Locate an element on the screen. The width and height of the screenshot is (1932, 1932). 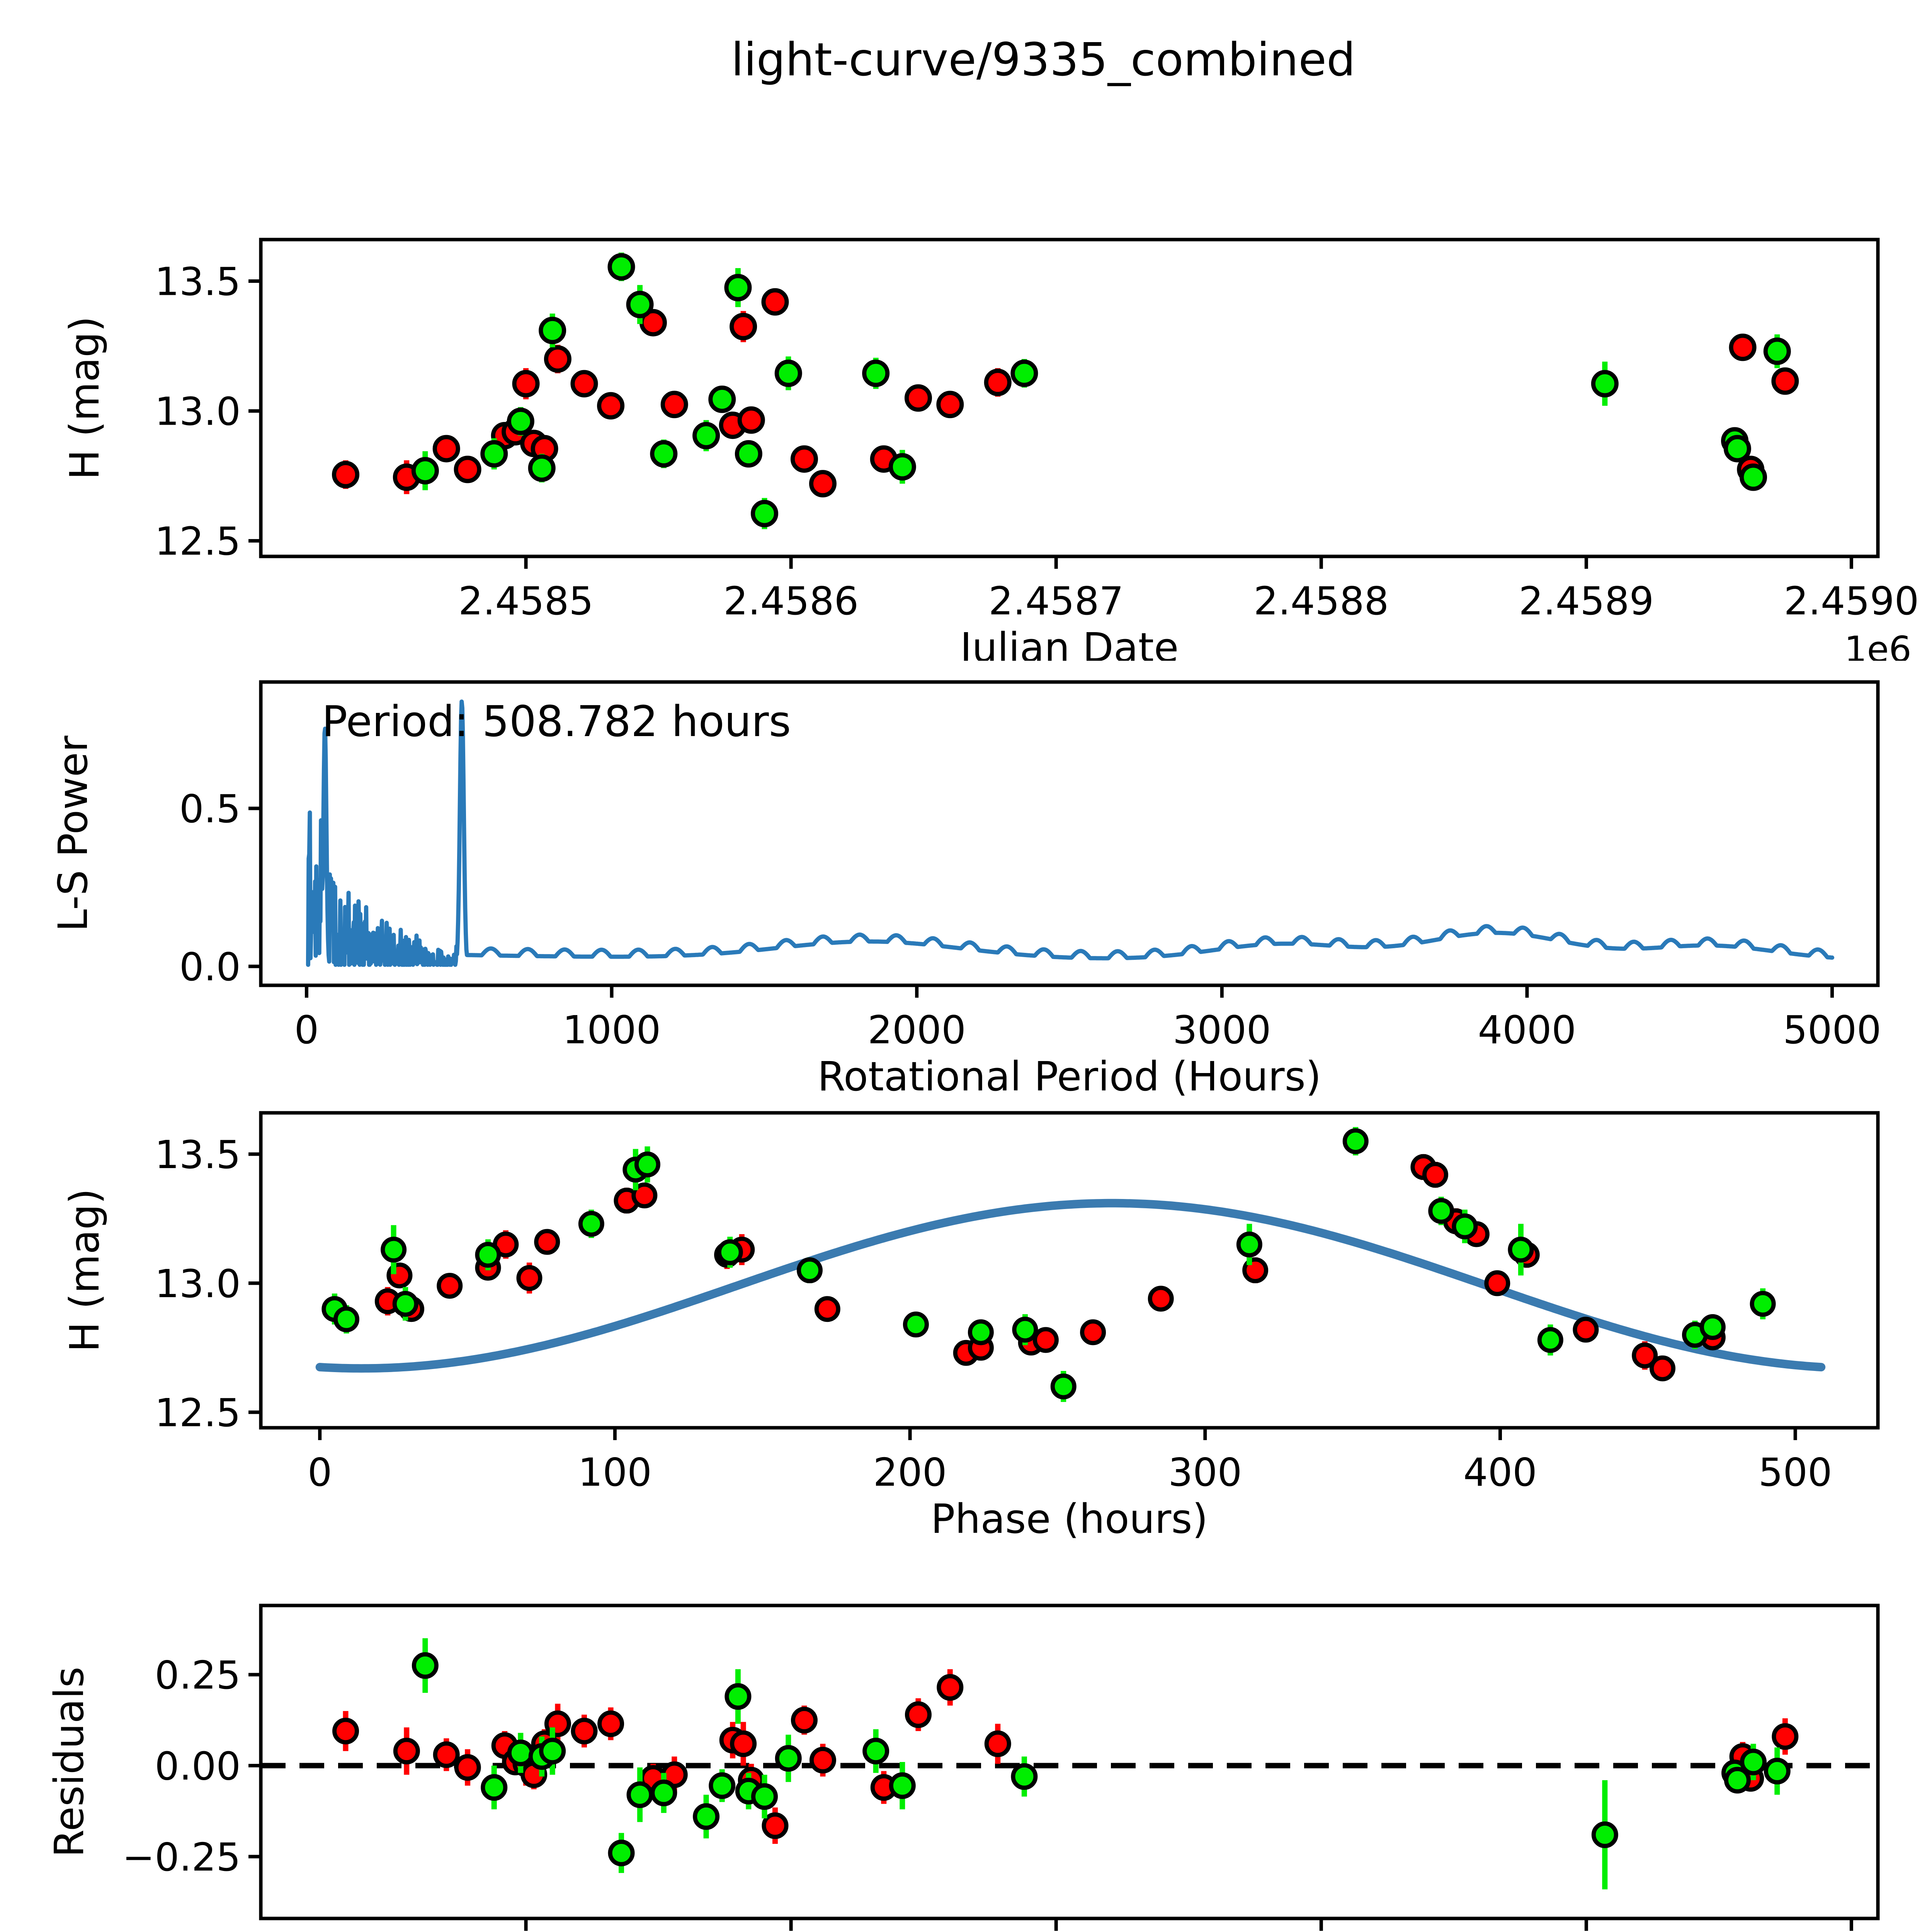
x-tick-label: 5000 is located at coordinates (1832, 1030).